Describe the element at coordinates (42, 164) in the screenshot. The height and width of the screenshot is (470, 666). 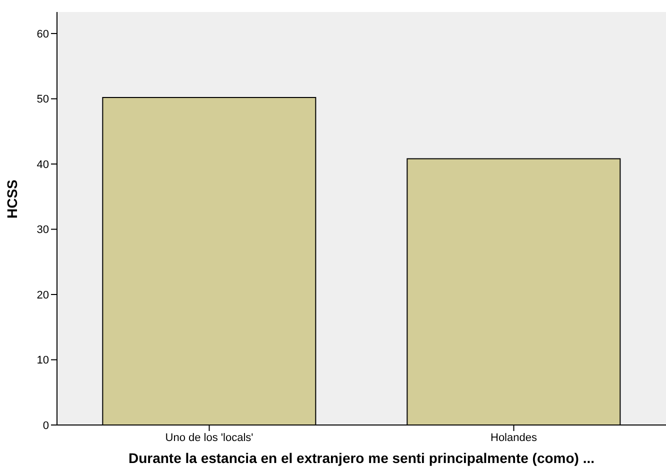
I see `y-tick-label: 40` at that location.